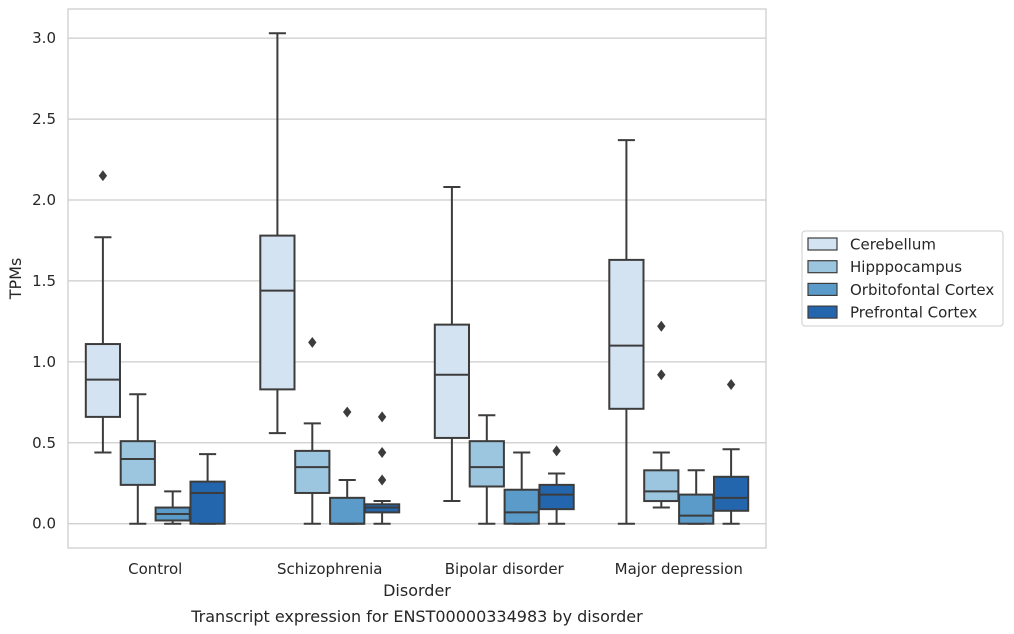 This screenshot has height=634, width=1014. What do you see at coordinates (44, 119) in the screenshot?
I see `y-tick-label: 2.5` at bounding box center [44, 119].